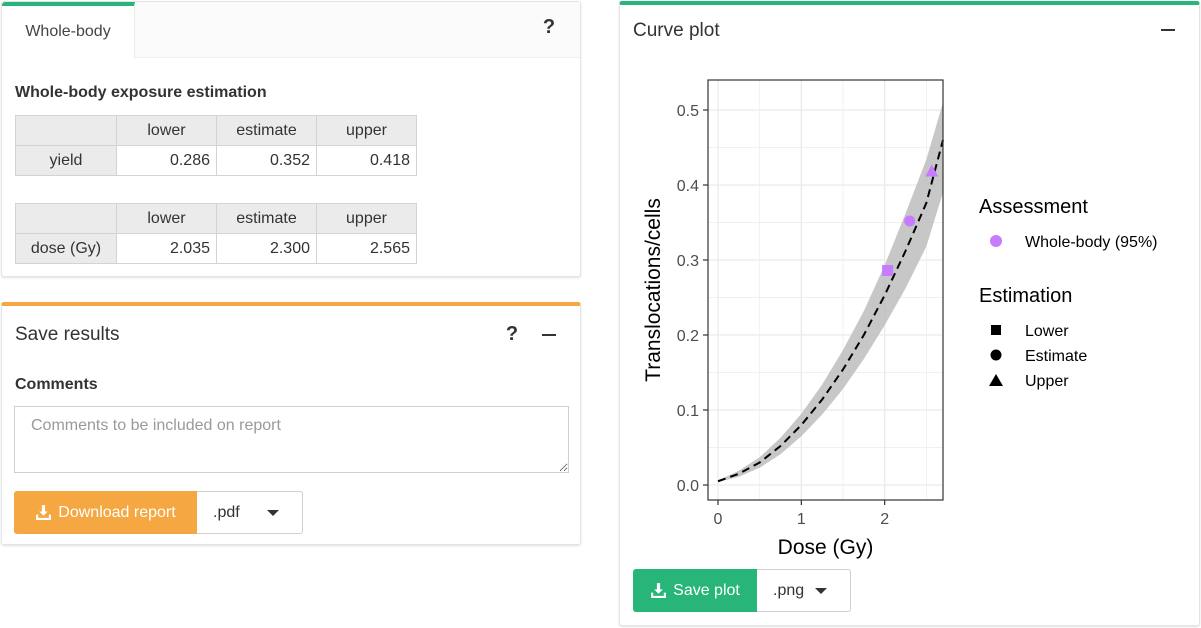 This screenshot has width=1201, height=628. I want to click on row-label: yield, so click(66, 160).